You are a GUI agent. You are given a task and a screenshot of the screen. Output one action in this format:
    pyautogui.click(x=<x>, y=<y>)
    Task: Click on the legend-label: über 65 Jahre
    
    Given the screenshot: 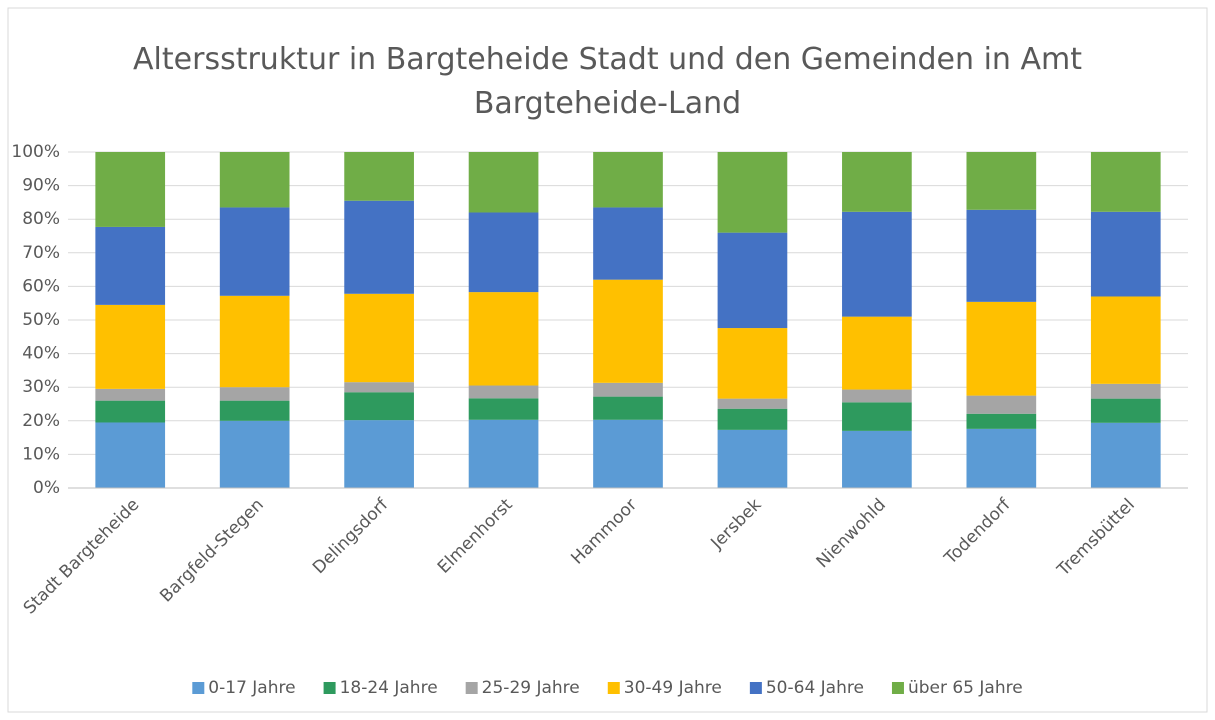 What is the action you would take?
    pyautogui.click(x=965, y=688)
    